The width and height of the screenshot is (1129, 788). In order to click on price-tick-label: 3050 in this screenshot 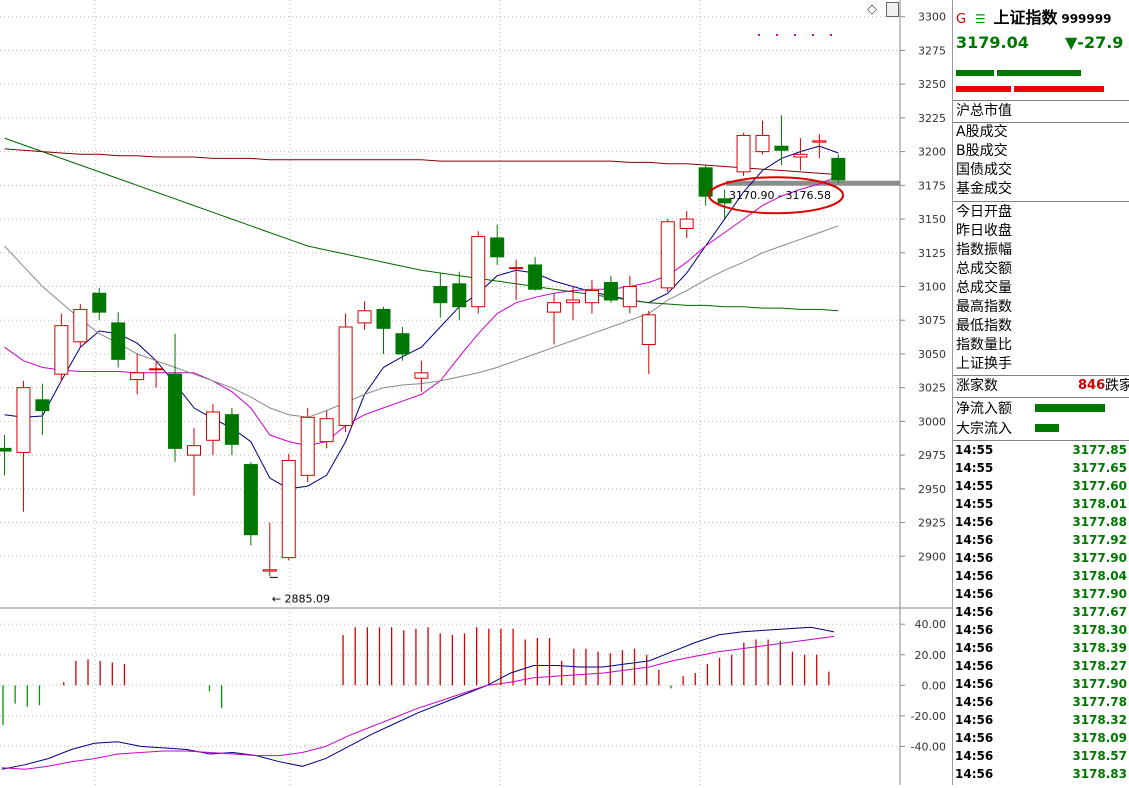, I will do `click(932, 354)`.